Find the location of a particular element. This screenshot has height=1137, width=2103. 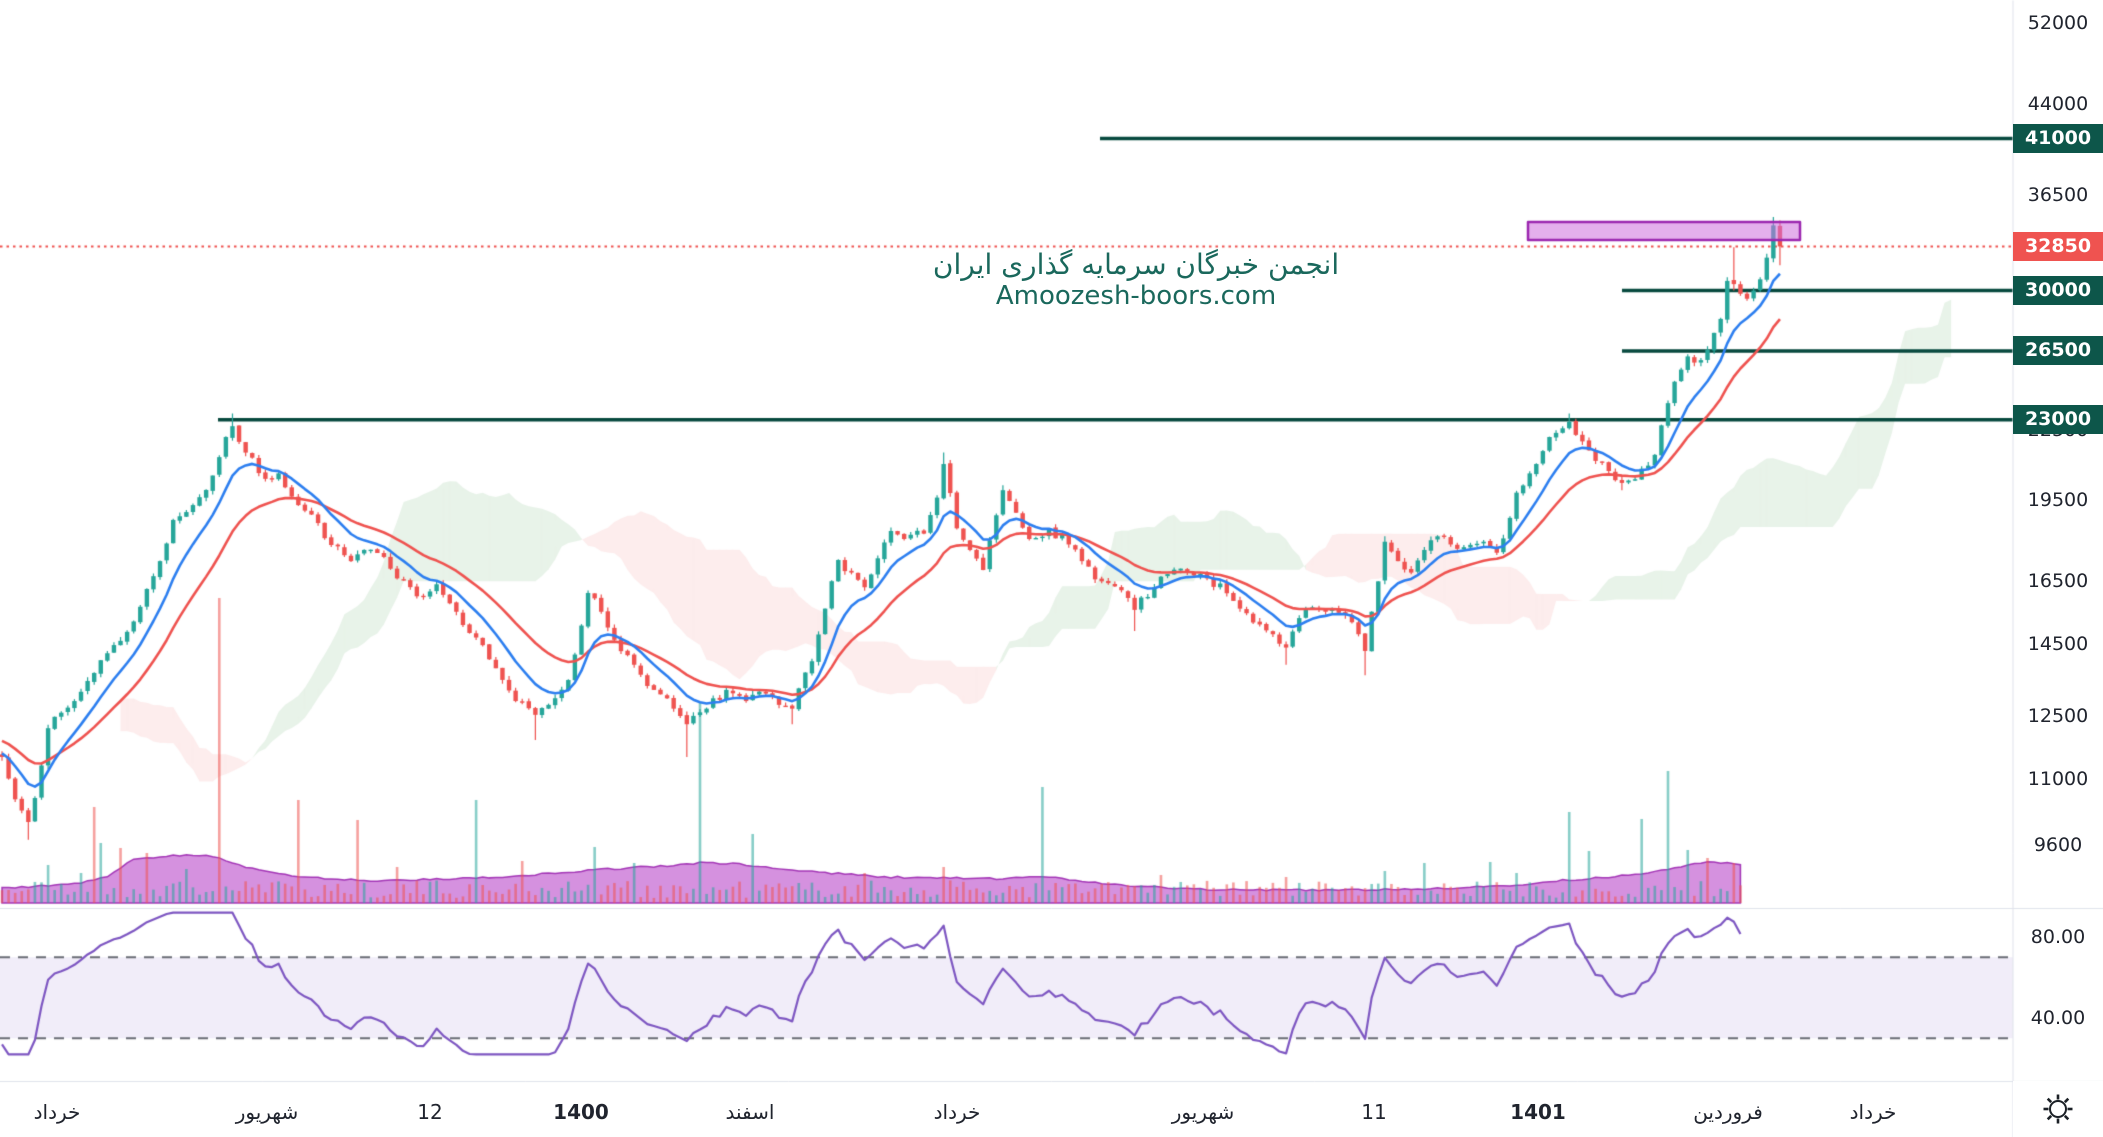

price-tick-11000: 11000 is located at coordinates (2058, 778).